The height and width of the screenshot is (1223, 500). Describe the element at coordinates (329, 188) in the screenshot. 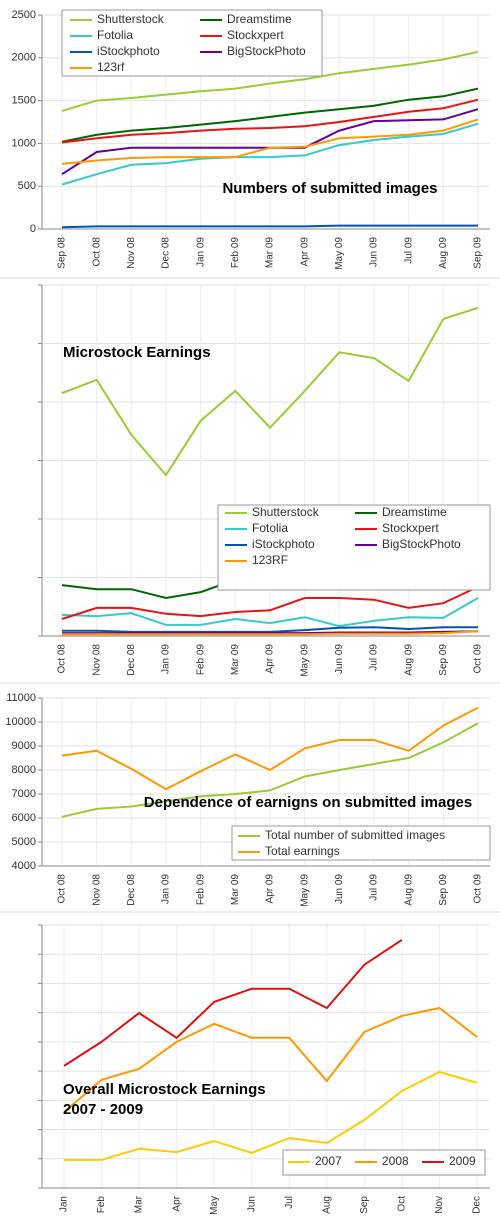

I see `chart-title: Numbers of submitted images` at that location.